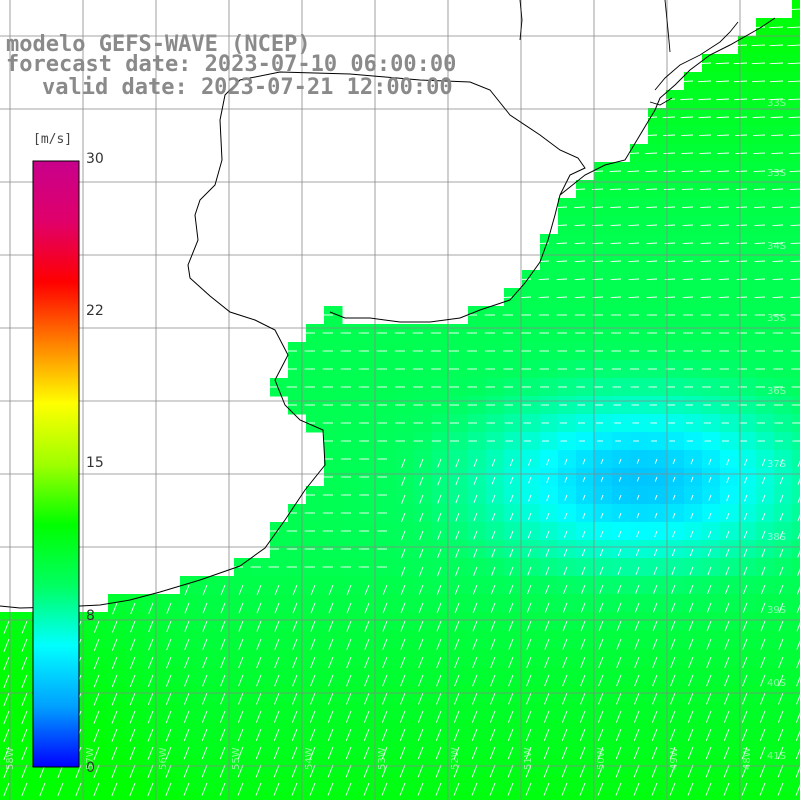 Image resolution: width=800 pixels, height=800 pixels. Describe the element at coordinates (95, 463) in the screenshot. I see `colorbar-tick-15: 15` at that location.